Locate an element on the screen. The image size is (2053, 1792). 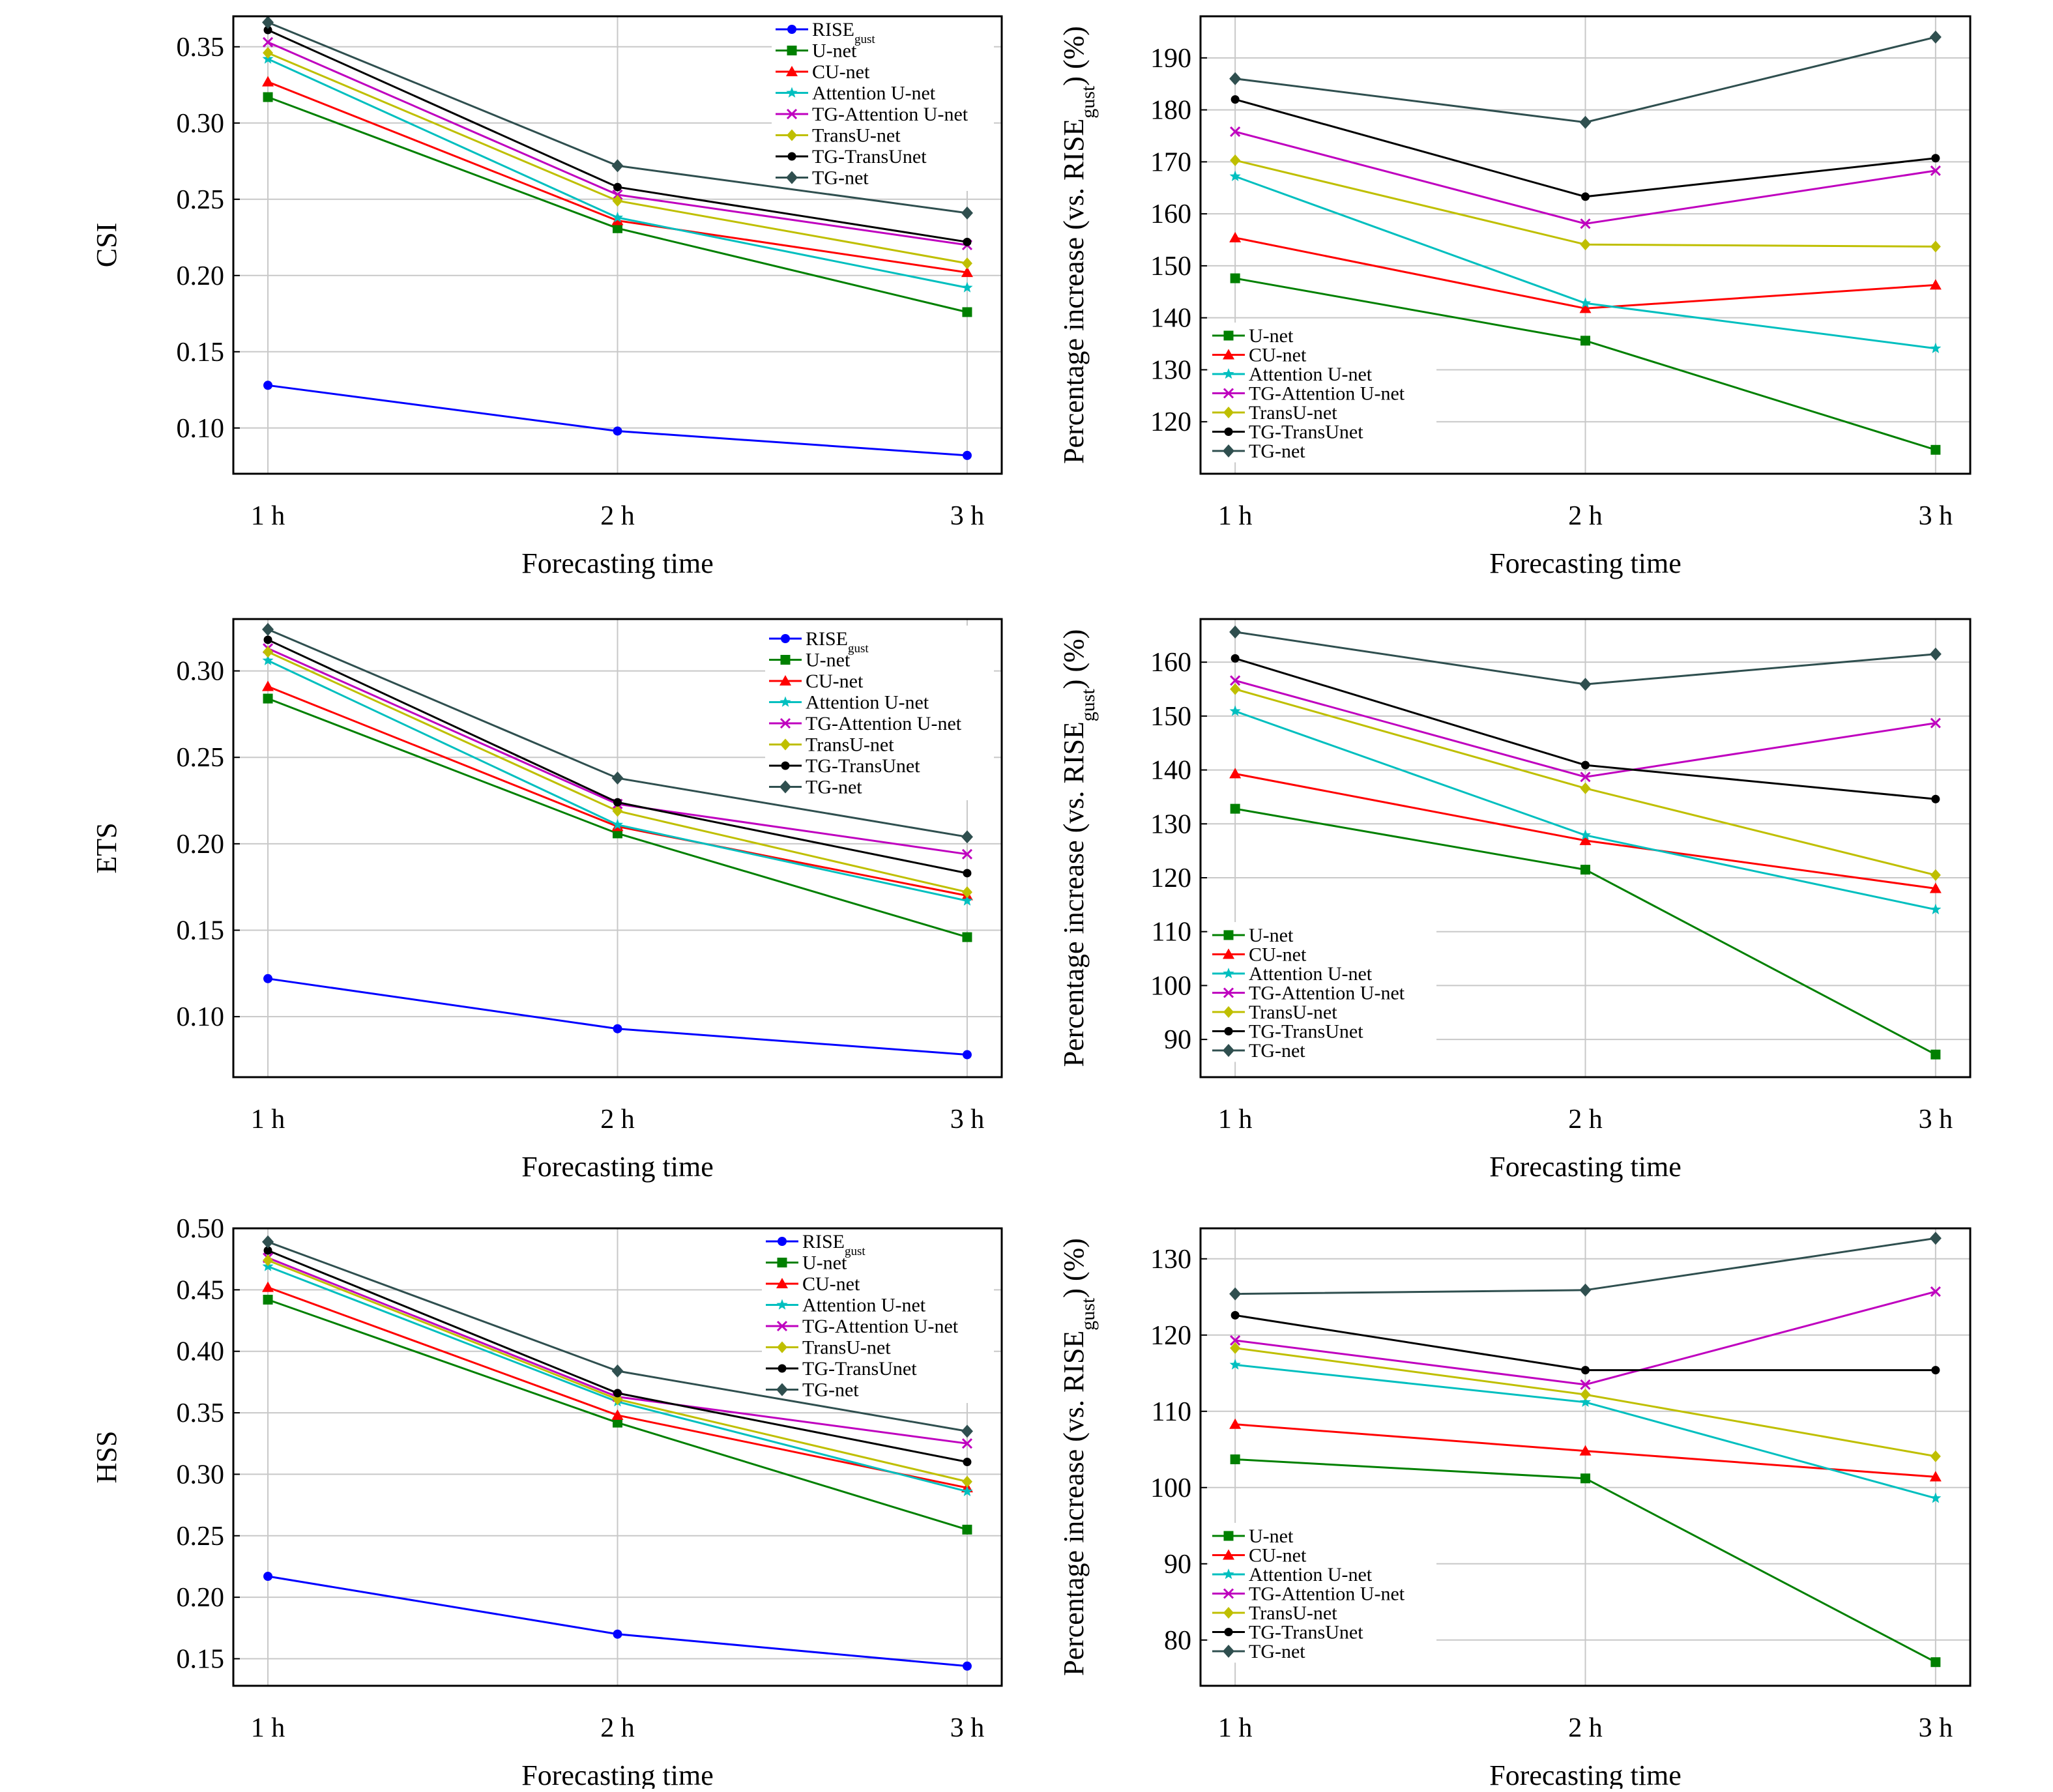
legend-label: TG-Attention U-net is located at coordinates (884, 723).